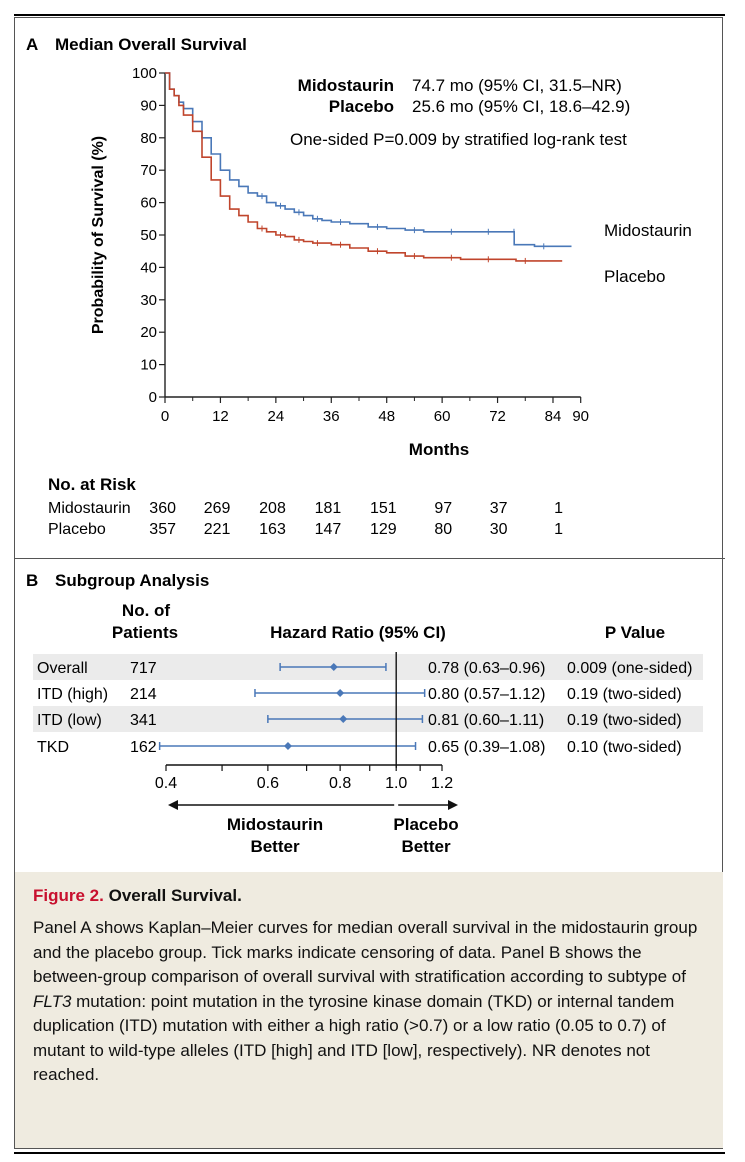  Describe the element at coordinates (499, 529) in the screenshot. I see `at-risk-value: 30` at that location.